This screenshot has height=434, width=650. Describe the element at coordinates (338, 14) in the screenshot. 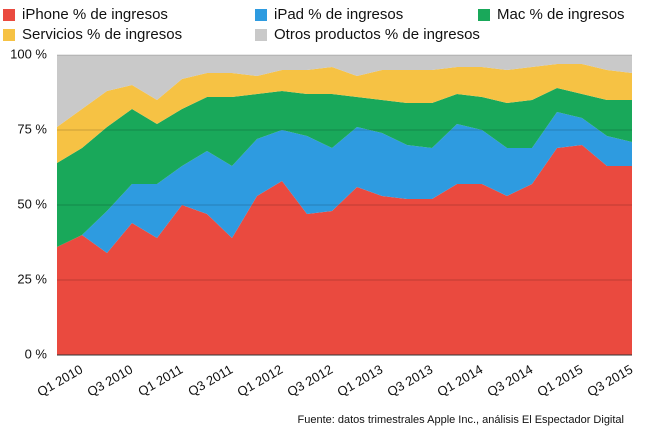

I see `legend-label: iPad % de ingresos` at that location.